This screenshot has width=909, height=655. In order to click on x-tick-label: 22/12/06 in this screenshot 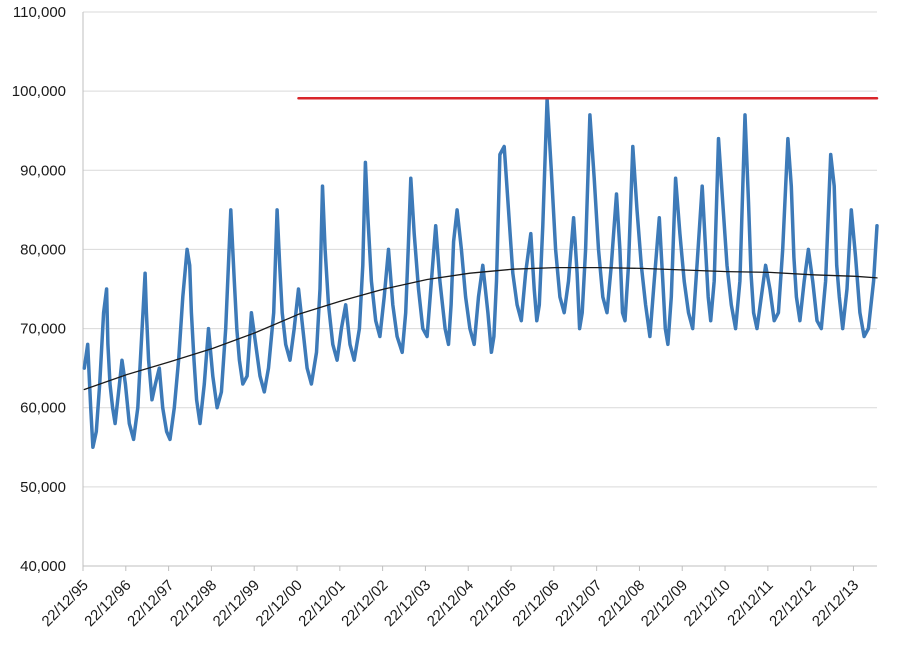, I will do `click(535, 603)`.